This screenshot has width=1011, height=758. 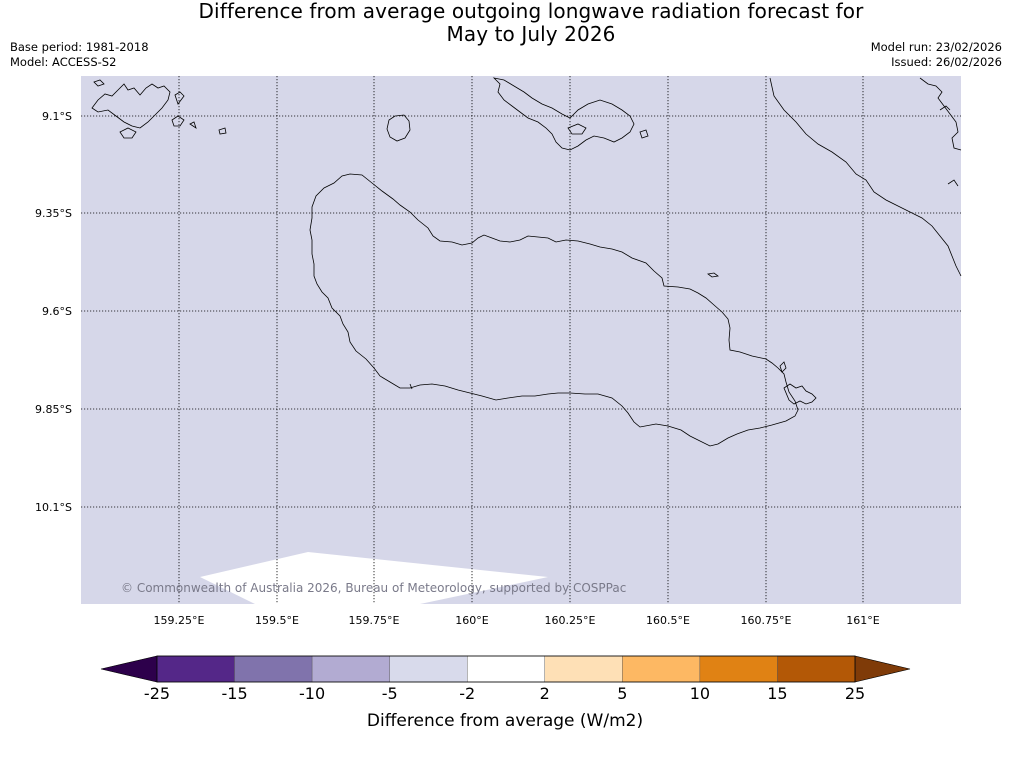 What do you see at coordinates (531, 34) in the screenshot?
I see `map-title-line-2: May to July 2026` at bounding box center [531, 34].